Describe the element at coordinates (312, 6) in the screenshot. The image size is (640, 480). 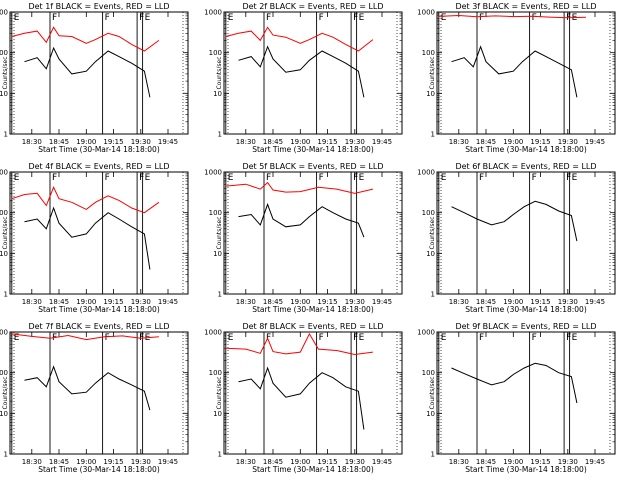
I see `chart-title: Det 2f BLACK = Events, RED = LLD` at that location.